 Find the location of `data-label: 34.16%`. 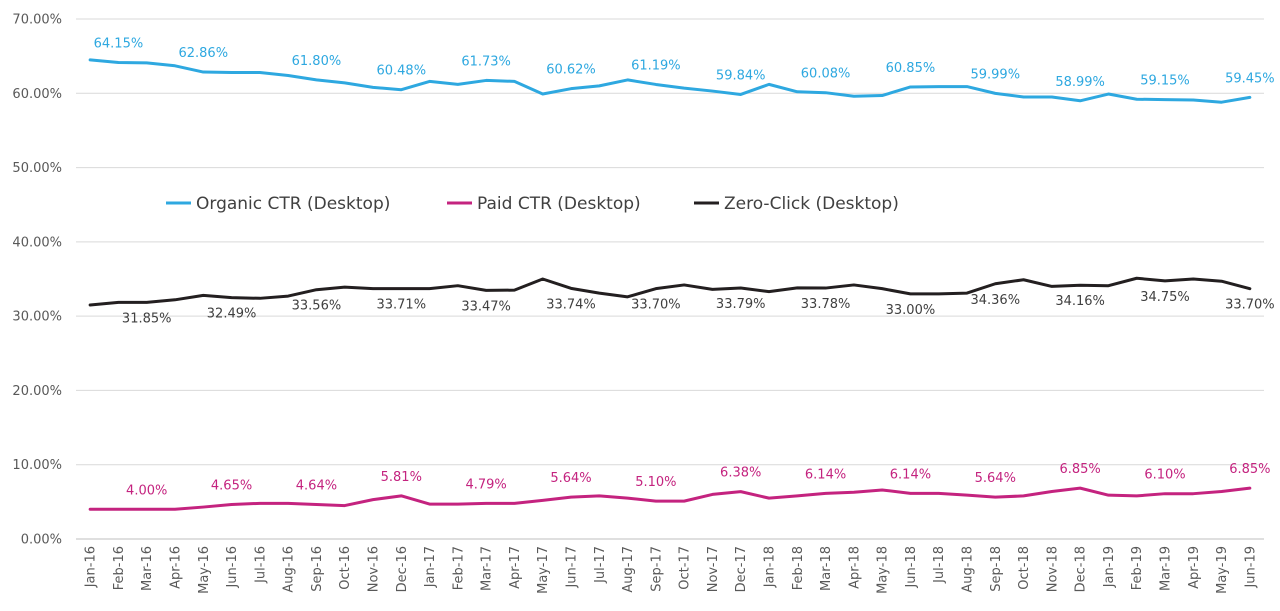

data-label: 34.16% is located at coordinates (1080, 301).